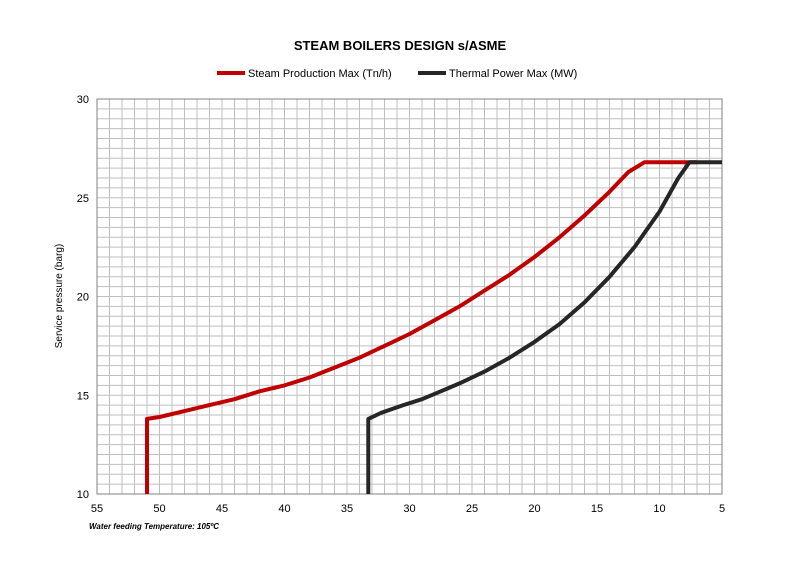 The width and height of the screenshot is (800, 566). Describe the element at coordinates (83, 495) in the screenshot. I see `y-tick-label: 10` at that location.